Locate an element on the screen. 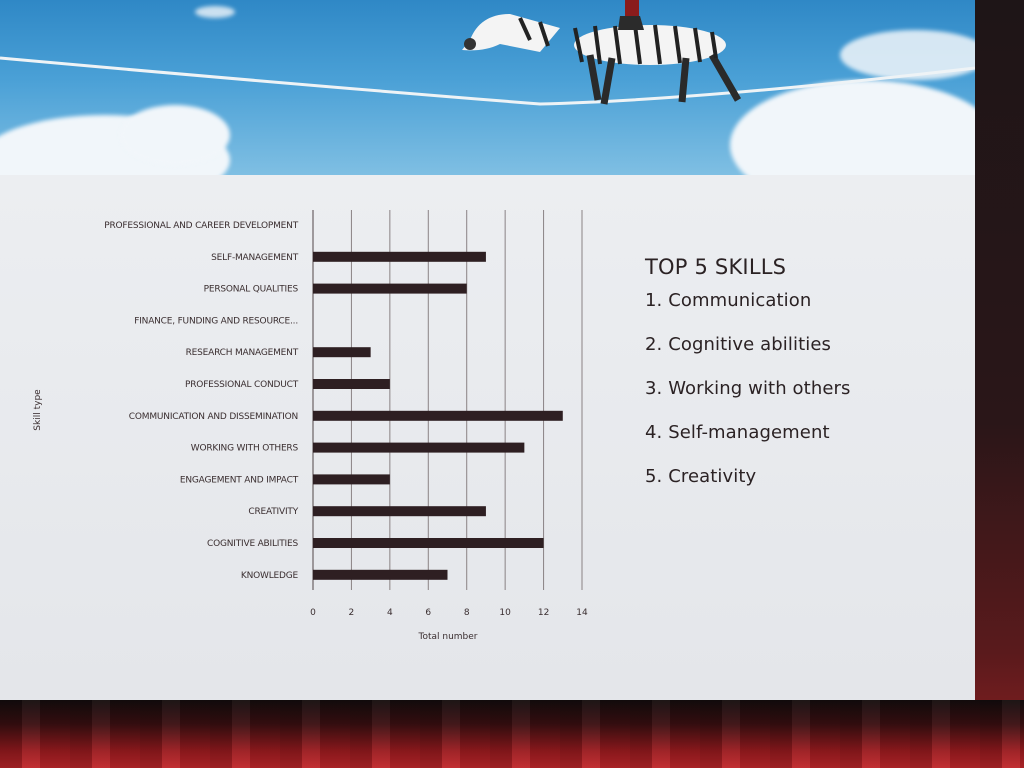  x-tick-label: 0 is located at coordinates (313, 613).